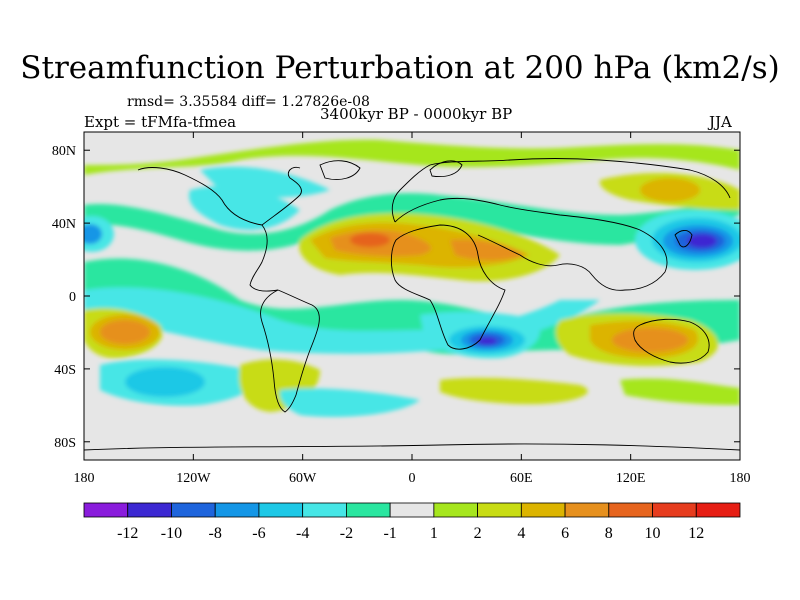  I want to click on colorbar-label: -1, so click(389, 533).